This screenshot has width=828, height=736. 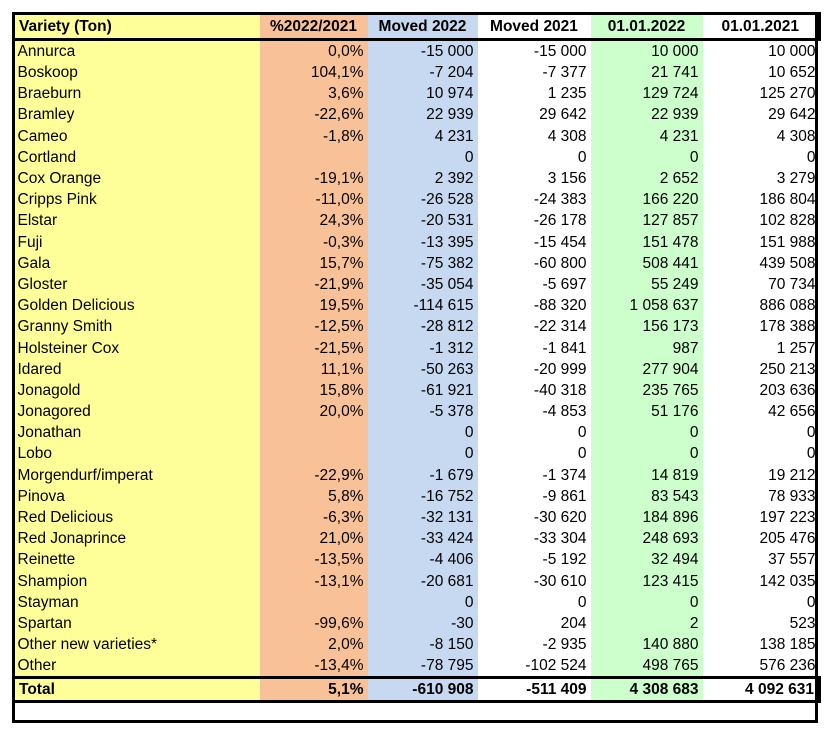 What do you see at coordinates (646, 581) in the screenshot?
I see `stock-2022-cell: 123 415` at bounding box center [646, 581].